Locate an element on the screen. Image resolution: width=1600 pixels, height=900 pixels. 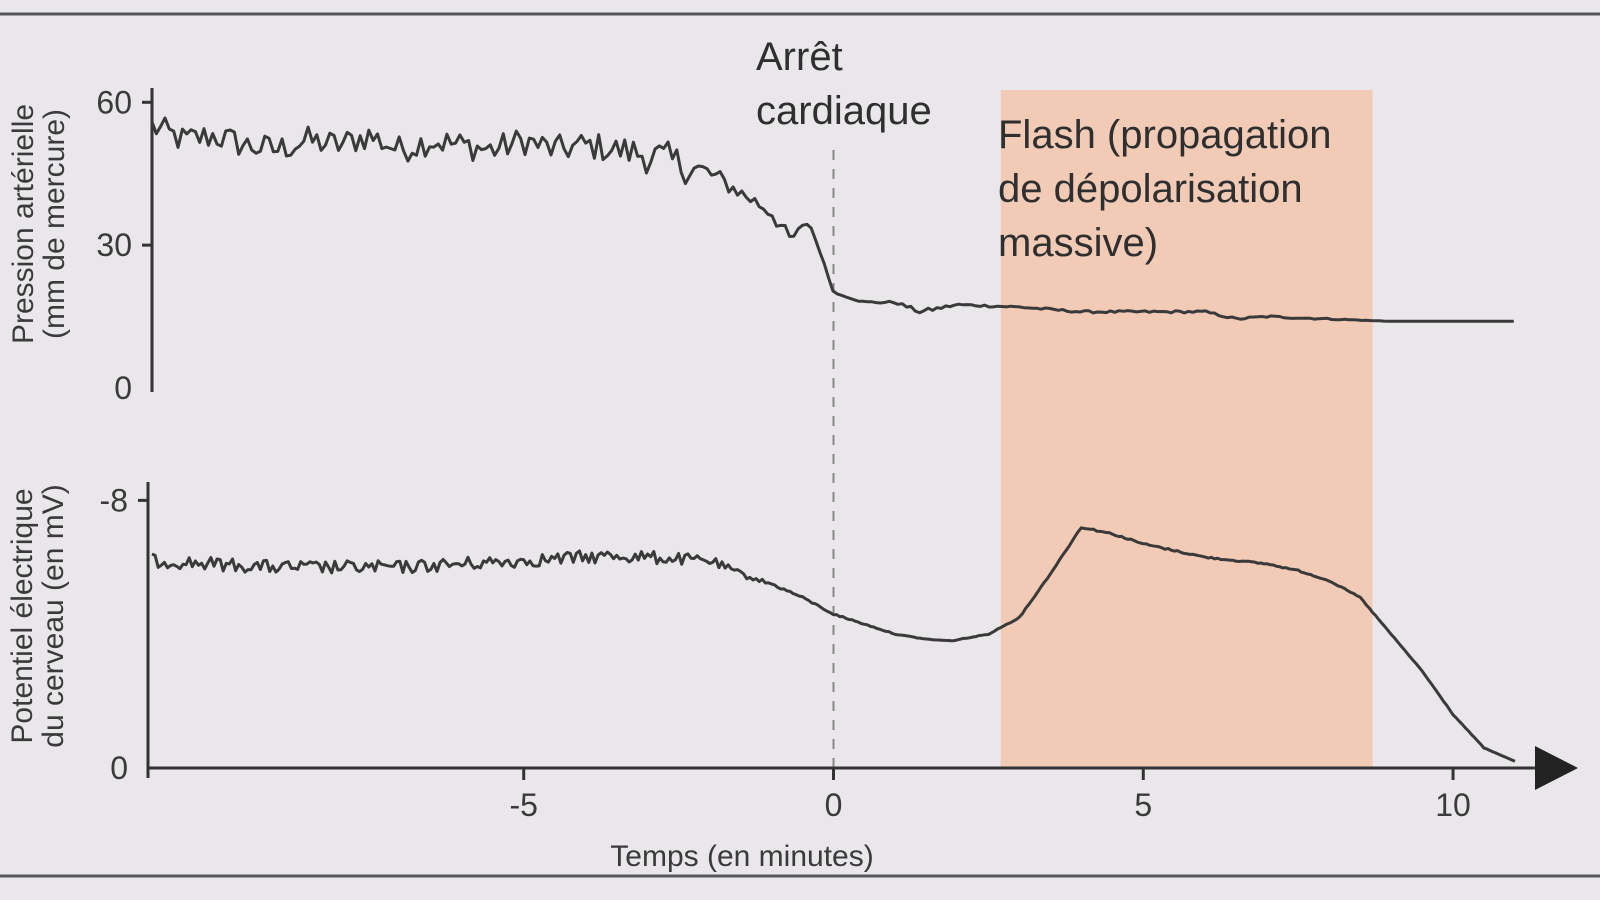
top-y-tick-label: 0 is located at coordinates (123, 388).